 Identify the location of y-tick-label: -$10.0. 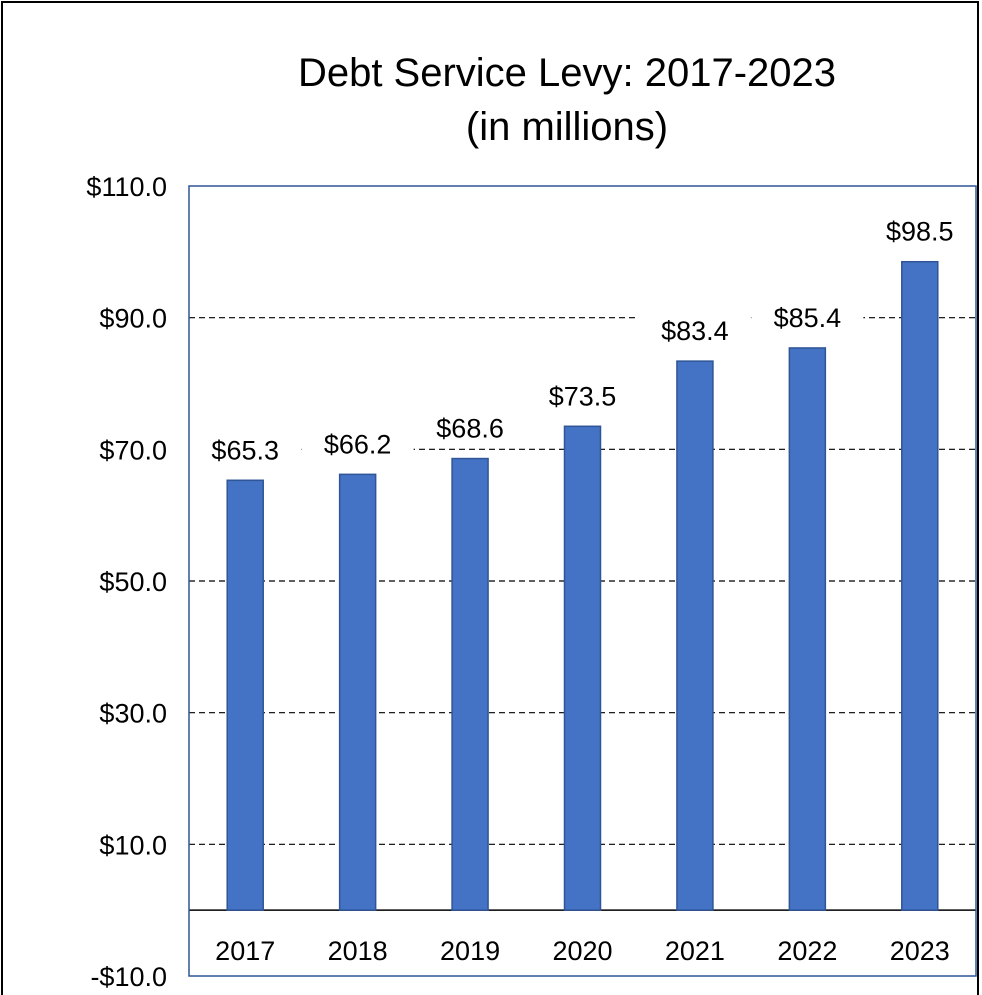
(128, 977).